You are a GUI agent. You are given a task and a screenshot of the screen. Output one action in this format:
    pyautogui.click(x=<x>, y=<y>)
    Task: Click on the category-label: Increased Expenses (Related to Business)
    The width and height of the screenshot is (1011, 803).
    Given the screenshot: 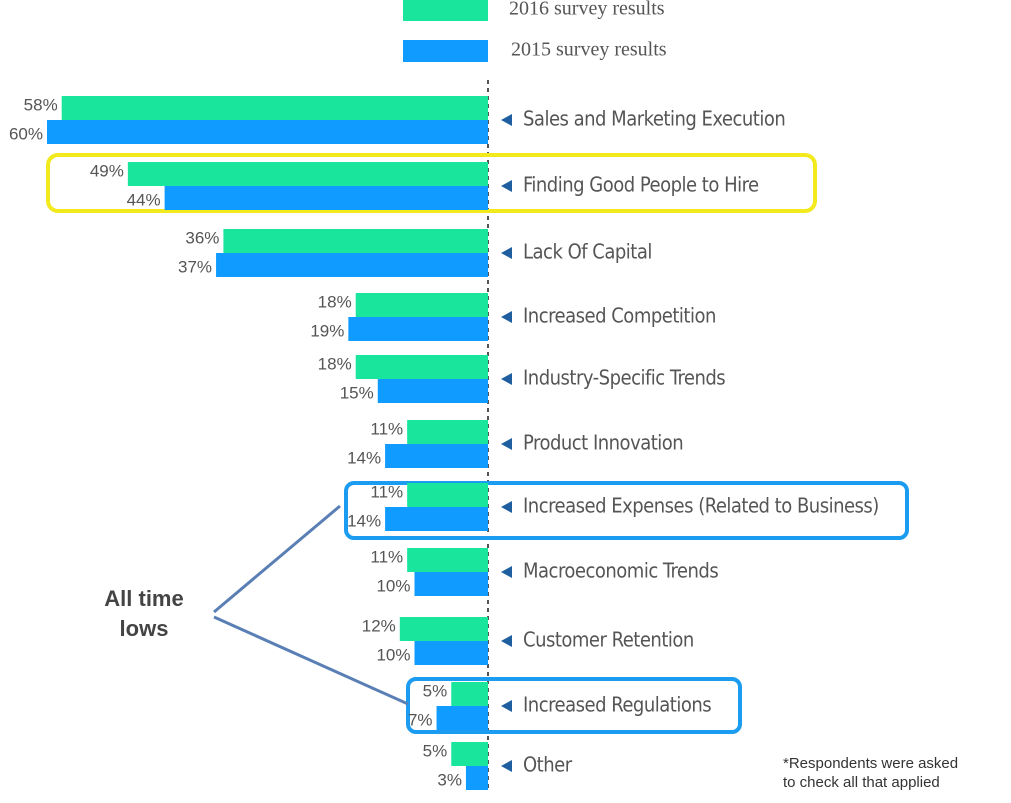 What is the action you would take?
    pyautogui.click(x=701, y=506)
    